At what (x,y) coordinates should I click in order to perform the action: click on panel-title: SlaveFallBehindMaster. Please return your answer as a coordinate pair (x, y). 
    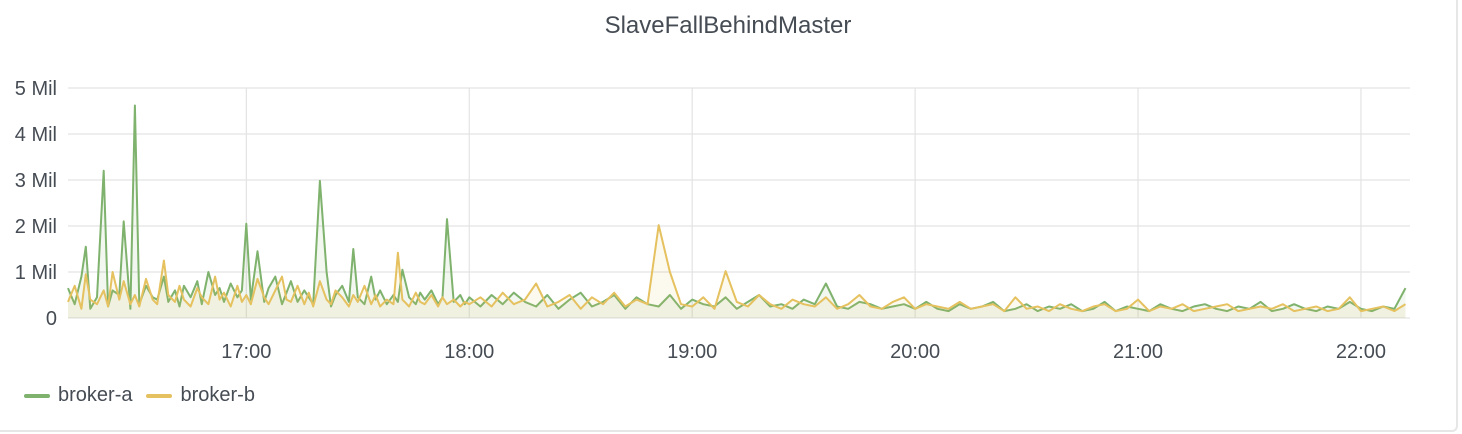
    Looking at the image, I should click on (728, 25).